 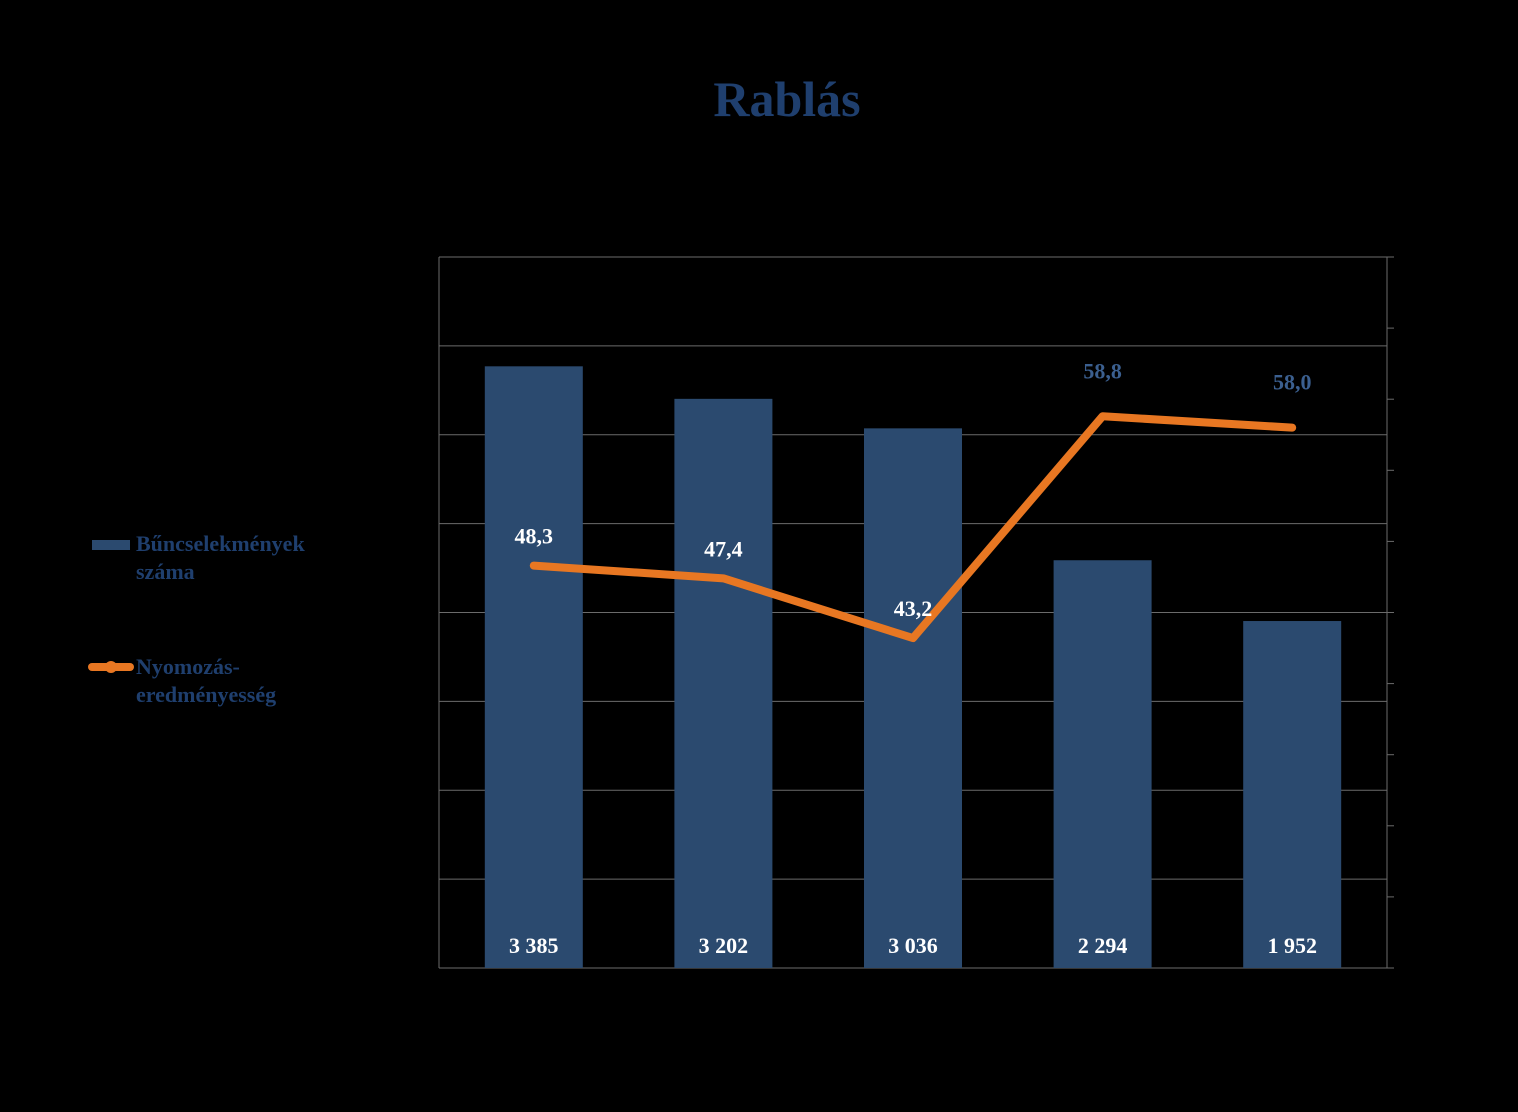 I want to click on legend-item-bars: Bűncselekmények száma, so click(x=232, y=558).